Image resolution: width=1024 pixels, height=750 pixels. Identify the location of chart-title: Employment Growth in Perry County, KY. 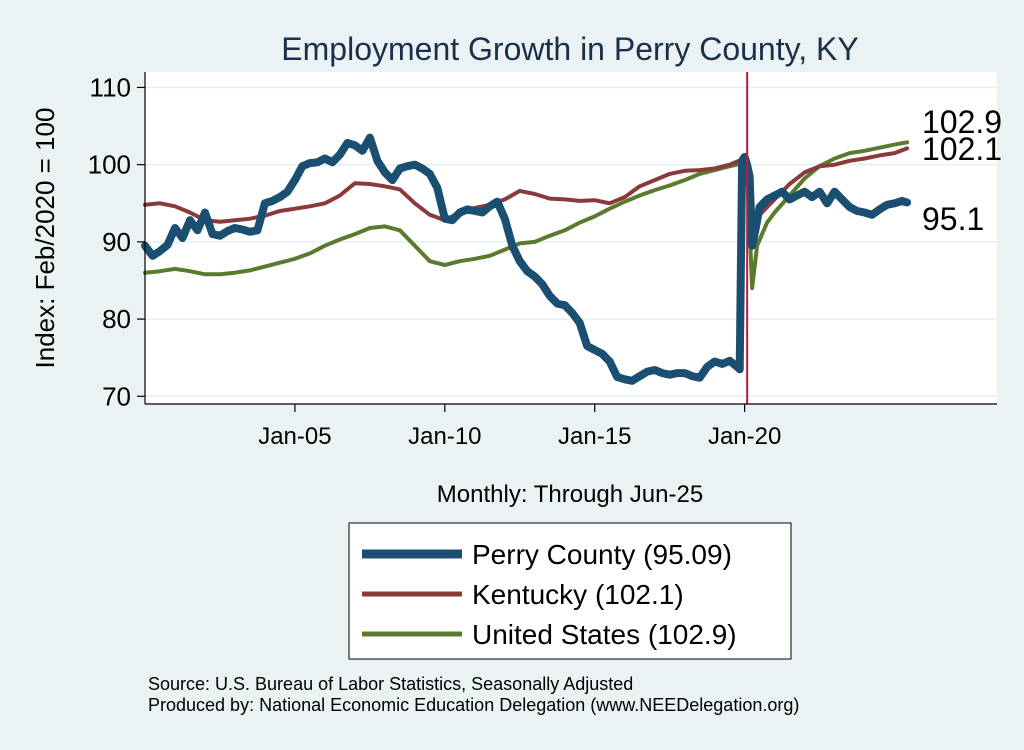
(569, 49).